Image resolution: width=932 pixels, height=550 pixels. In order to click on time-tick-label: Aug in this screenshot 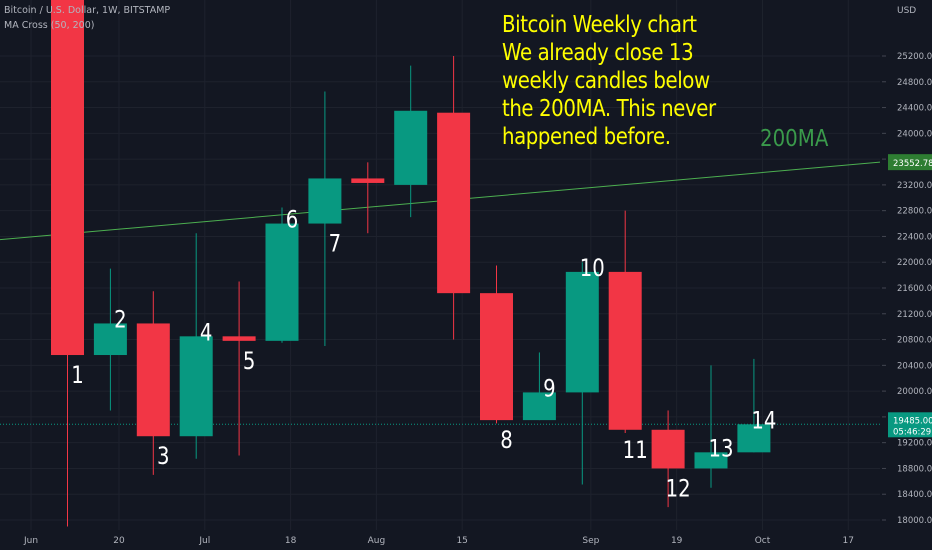, I will do `click(377, 541)`.